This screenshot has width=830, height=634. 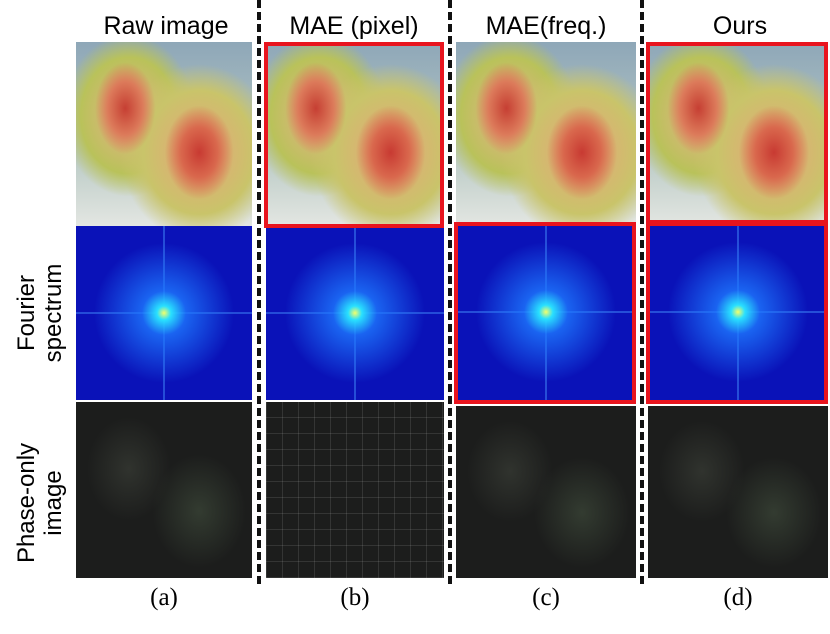 I want to click on row-label-phase-only-image: Phase-only image, so click(x=40, y=503).